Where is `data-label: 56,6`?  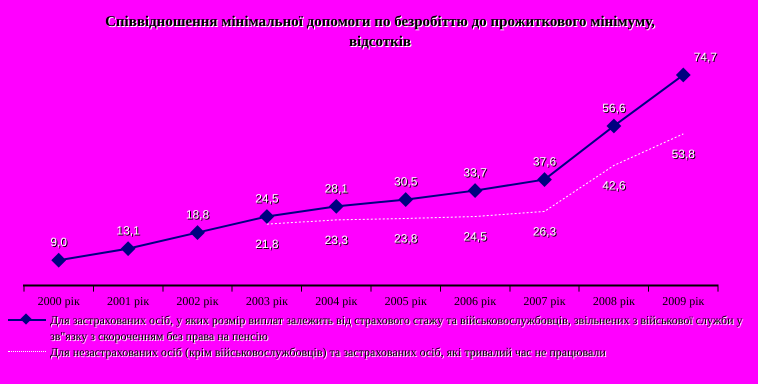
data-label: 56,6 is located at coordinates (615, 109).